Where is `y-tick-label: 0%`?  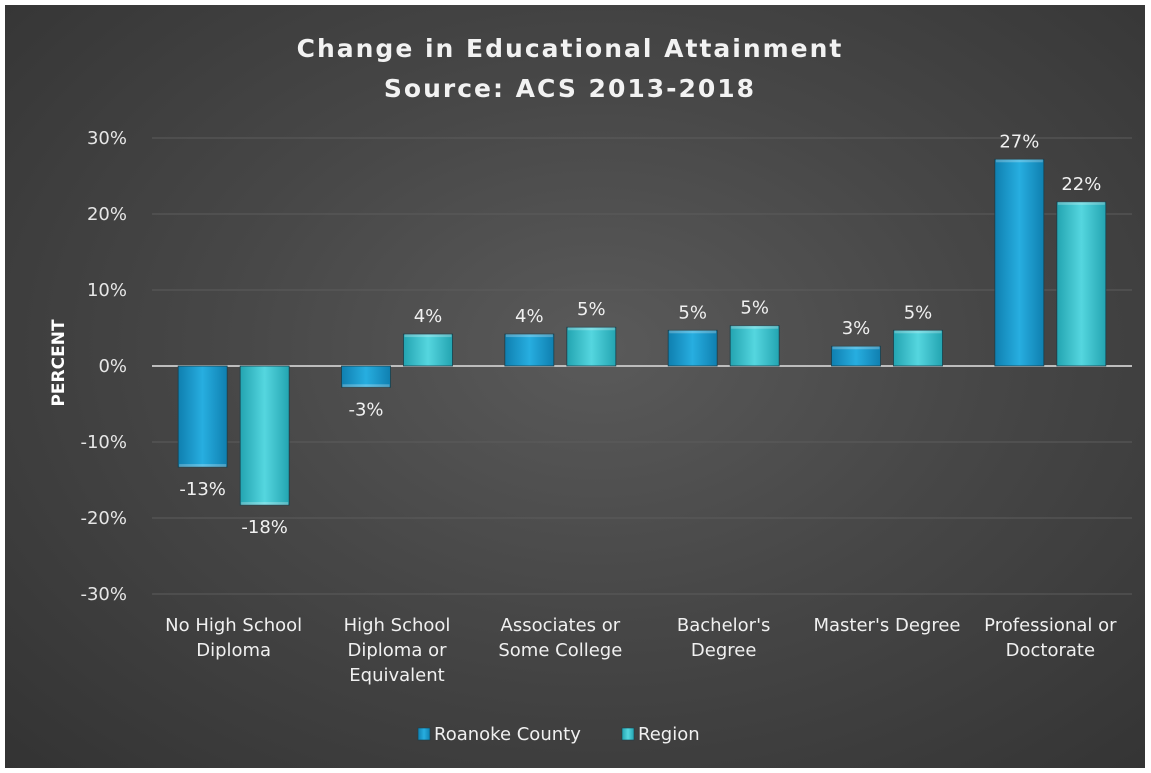
y-tick-label: 0% is located at coordinates (112, 366).